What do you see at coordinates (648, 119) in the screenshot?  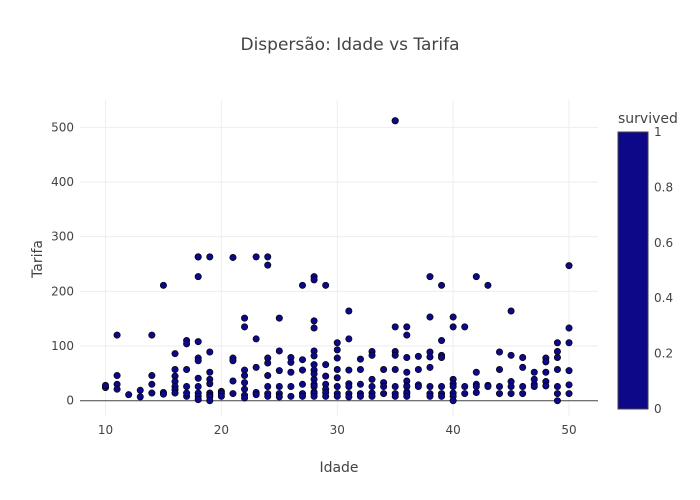 I see `colorbar-title: survived` at bounding box center [648, 119].